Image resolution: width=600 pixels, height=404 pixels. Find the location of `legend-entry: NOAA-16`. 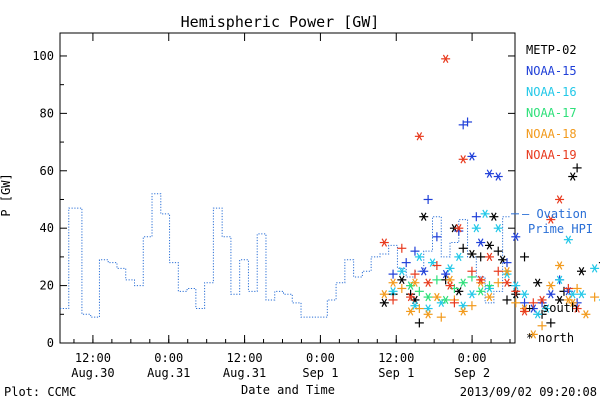

legend-entry: NOAA-16 is located at coordinates (551, 92).